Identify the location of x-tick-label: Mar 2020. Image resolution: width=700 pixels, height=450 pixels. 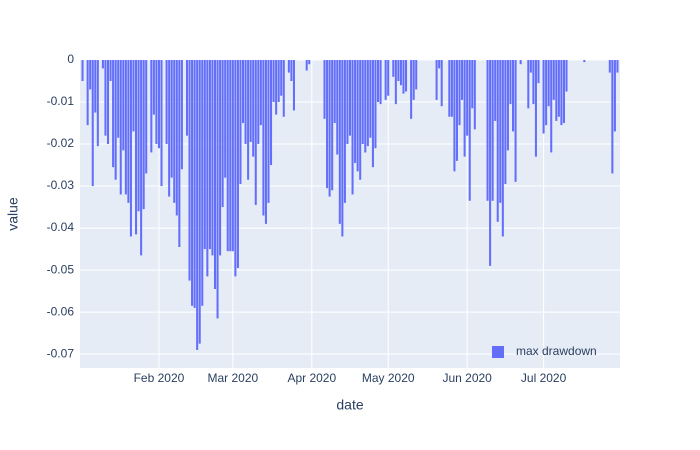
(232, 378).